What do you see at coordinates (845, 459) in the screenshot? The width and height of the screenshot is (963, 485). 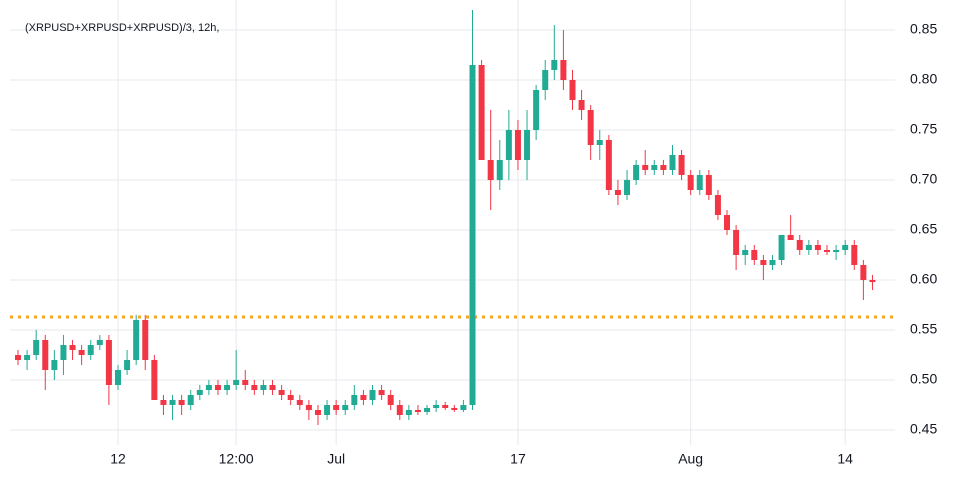 I see `x-tick-label: 14` at bounding box center [845, 459].